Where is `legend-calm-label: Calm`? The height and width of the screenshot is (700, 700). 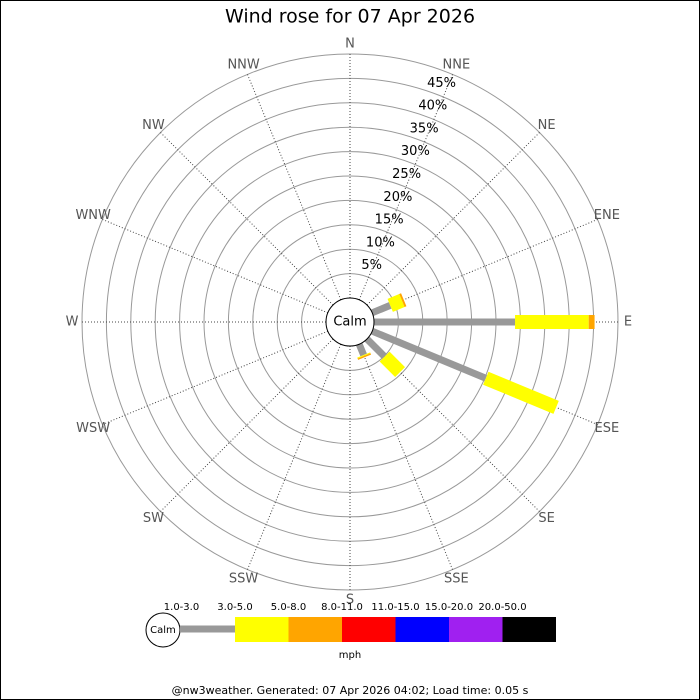 legend-calm-label: Calm is located at coordinates (163, 630).